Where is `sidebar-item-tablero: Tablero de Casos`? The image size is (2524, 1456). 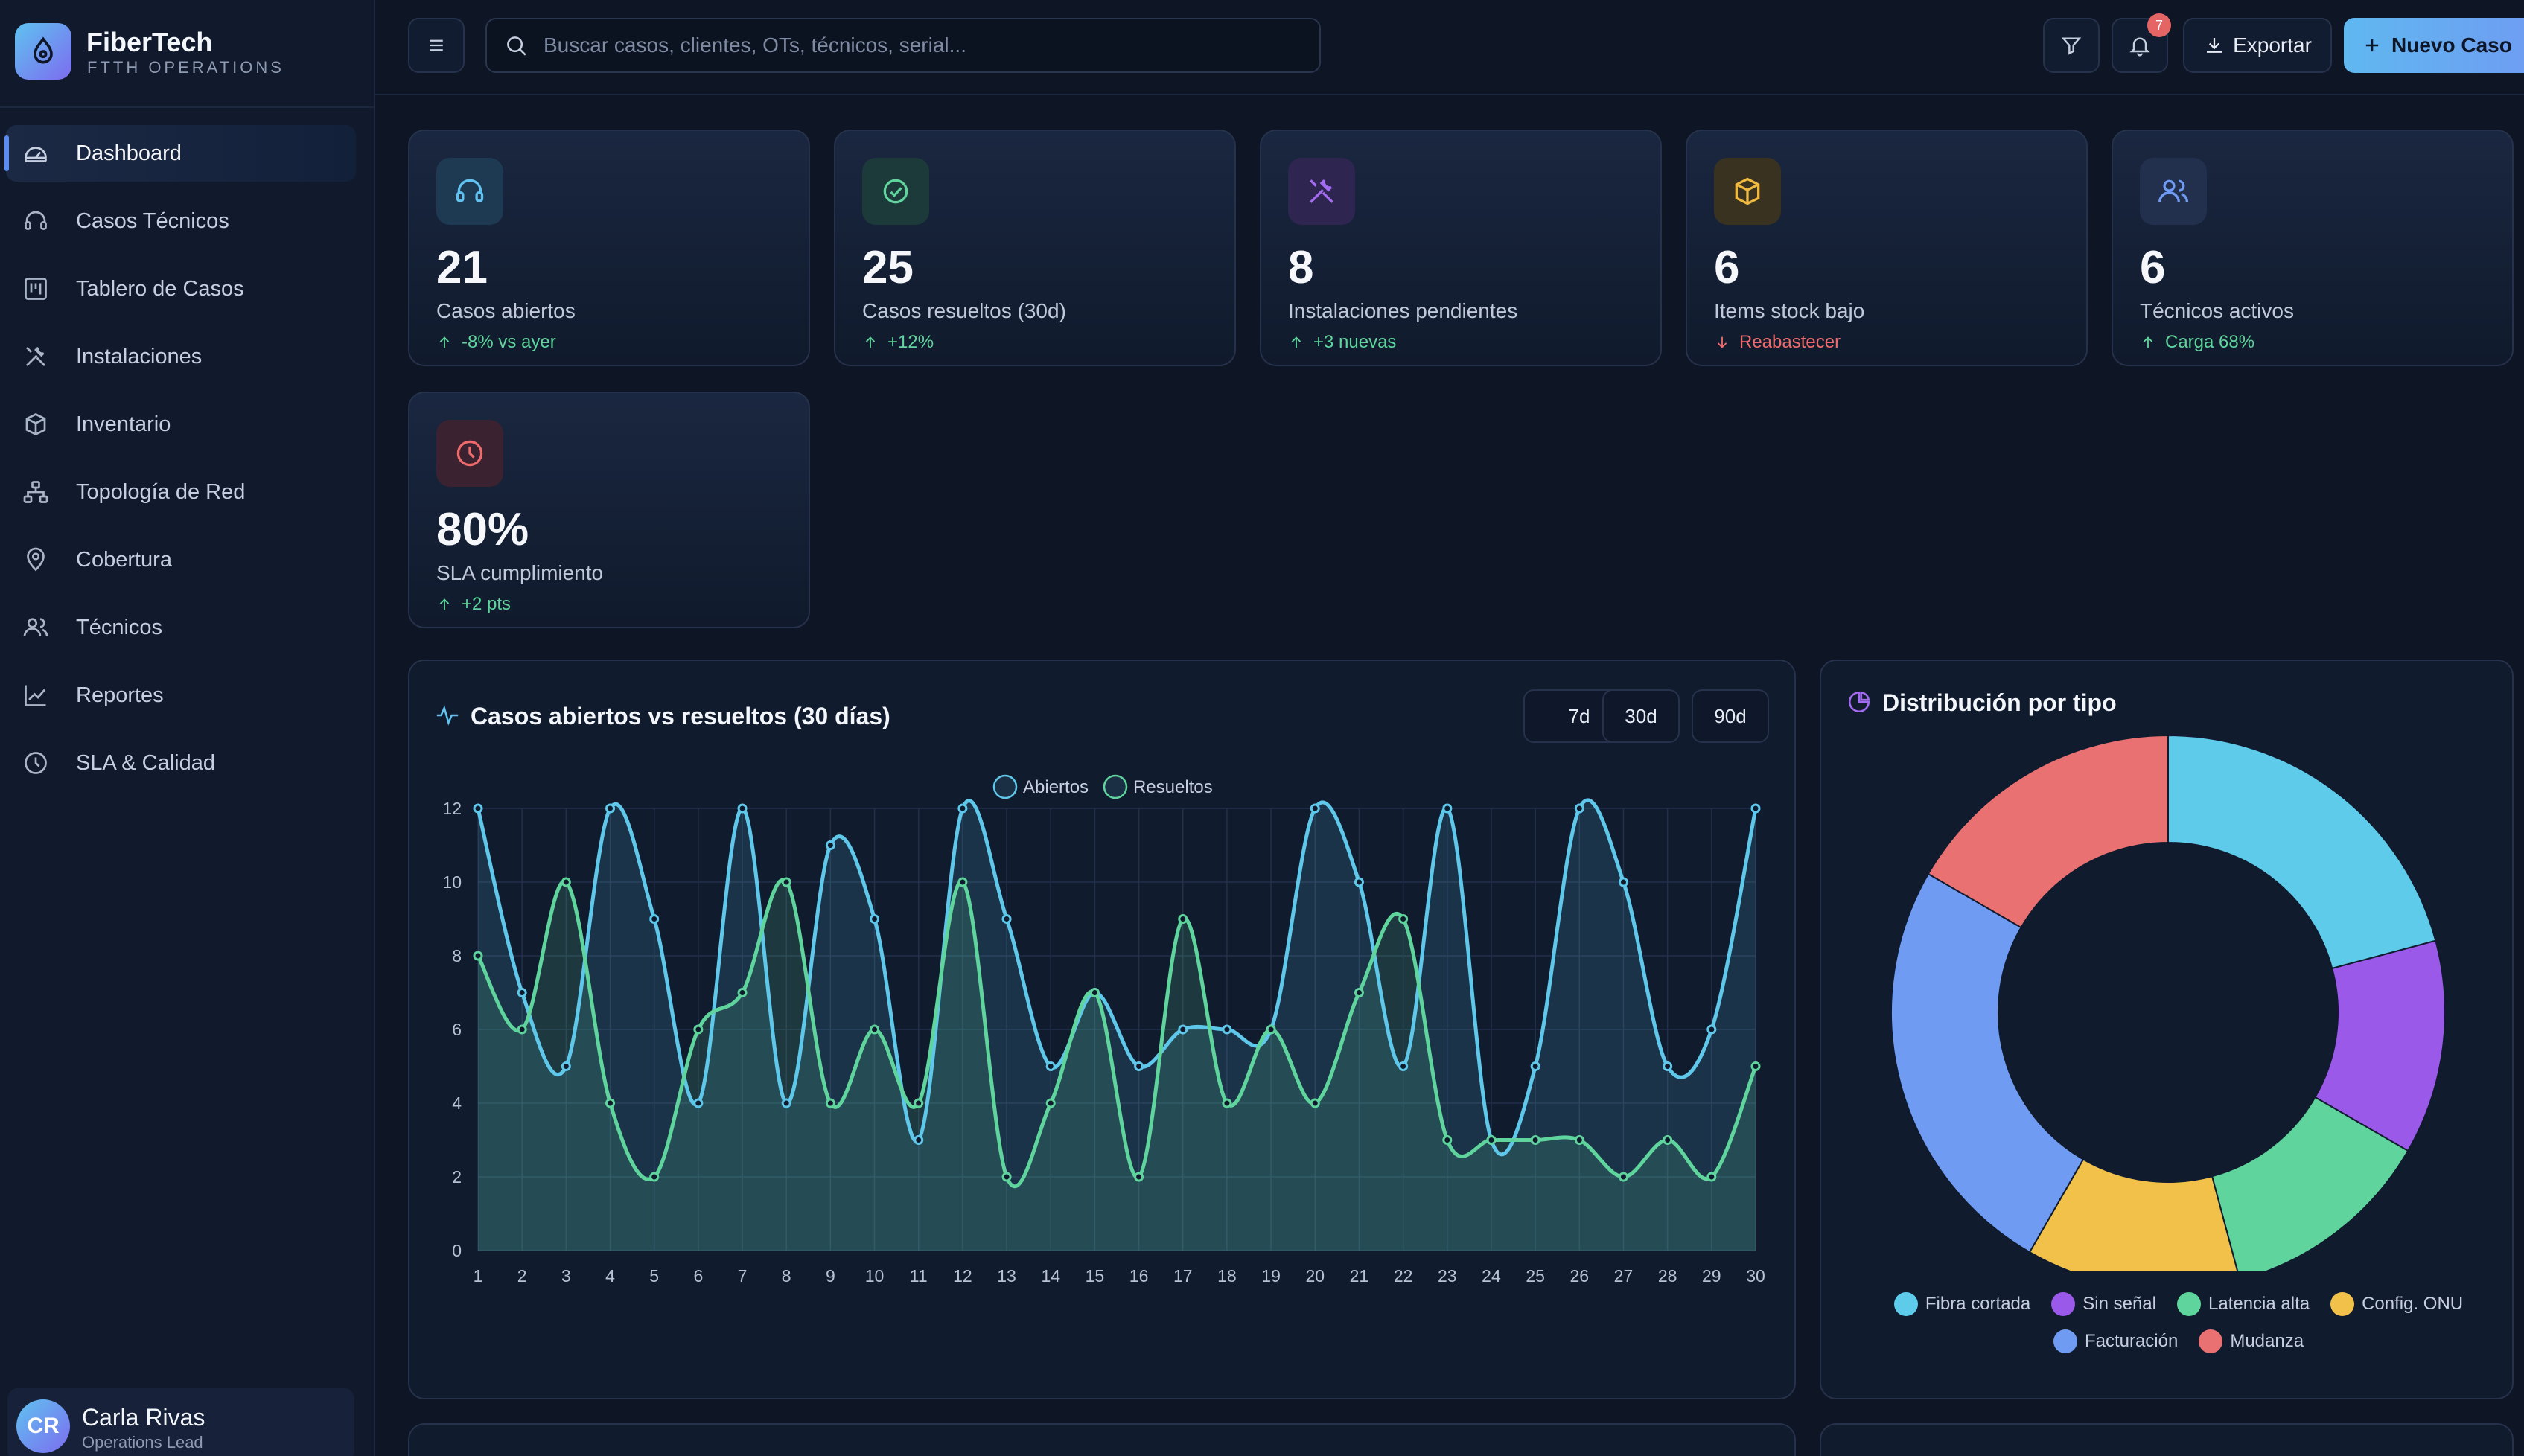 sidebar-item-tablero: Tablero de Casos is located at coordinates (181, 289).